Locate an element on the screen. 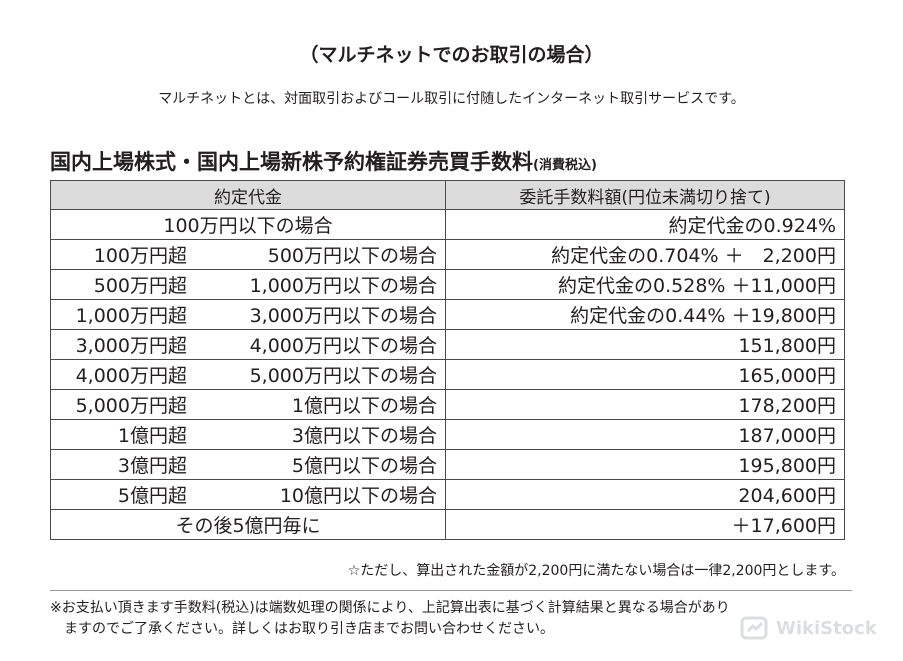 The image size is (903, 661). range-to: 5,000万円以下の場合 is located at coordinates (343, 376).